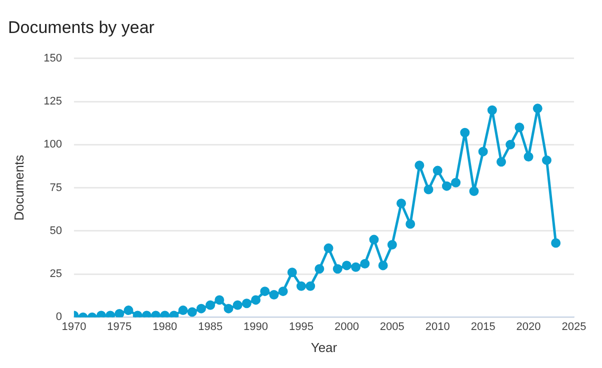  Describe the element at coordinates (483, 326) in the screenshot. I see `x-tick-label: 2015` at that location.